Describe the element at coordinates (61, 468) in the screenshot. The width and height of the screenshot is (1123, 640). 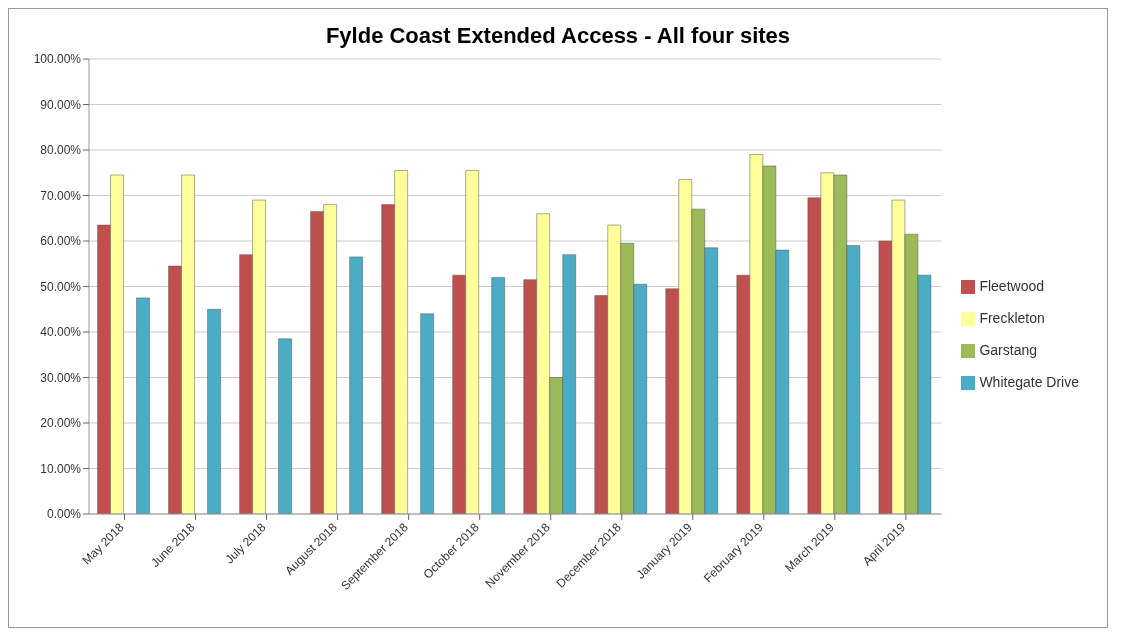
I see `y-tick-label: 10.00%` at that location.